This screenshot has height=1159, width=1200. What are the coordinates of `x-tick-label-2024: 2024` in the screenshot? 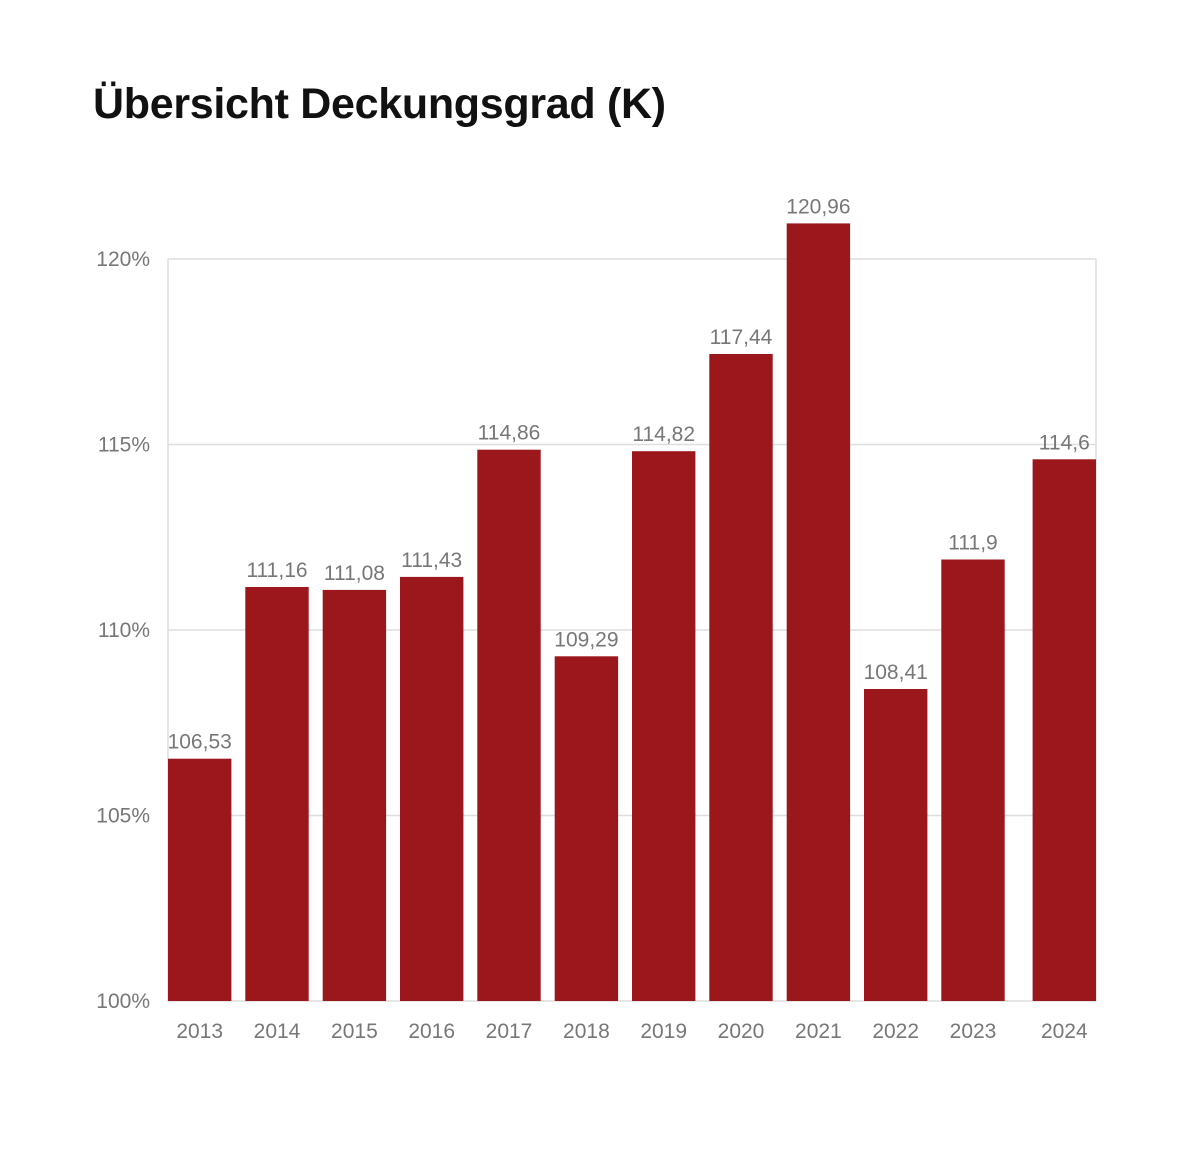 It's located at (1064, 1031).